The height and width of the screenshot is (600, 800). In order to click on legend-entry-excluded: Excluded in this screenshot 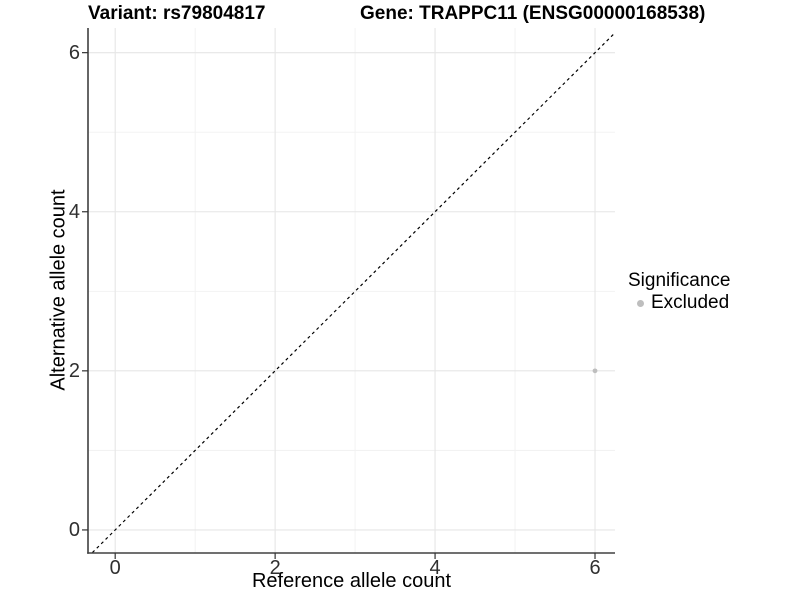, I will do `click(678, 303)`.